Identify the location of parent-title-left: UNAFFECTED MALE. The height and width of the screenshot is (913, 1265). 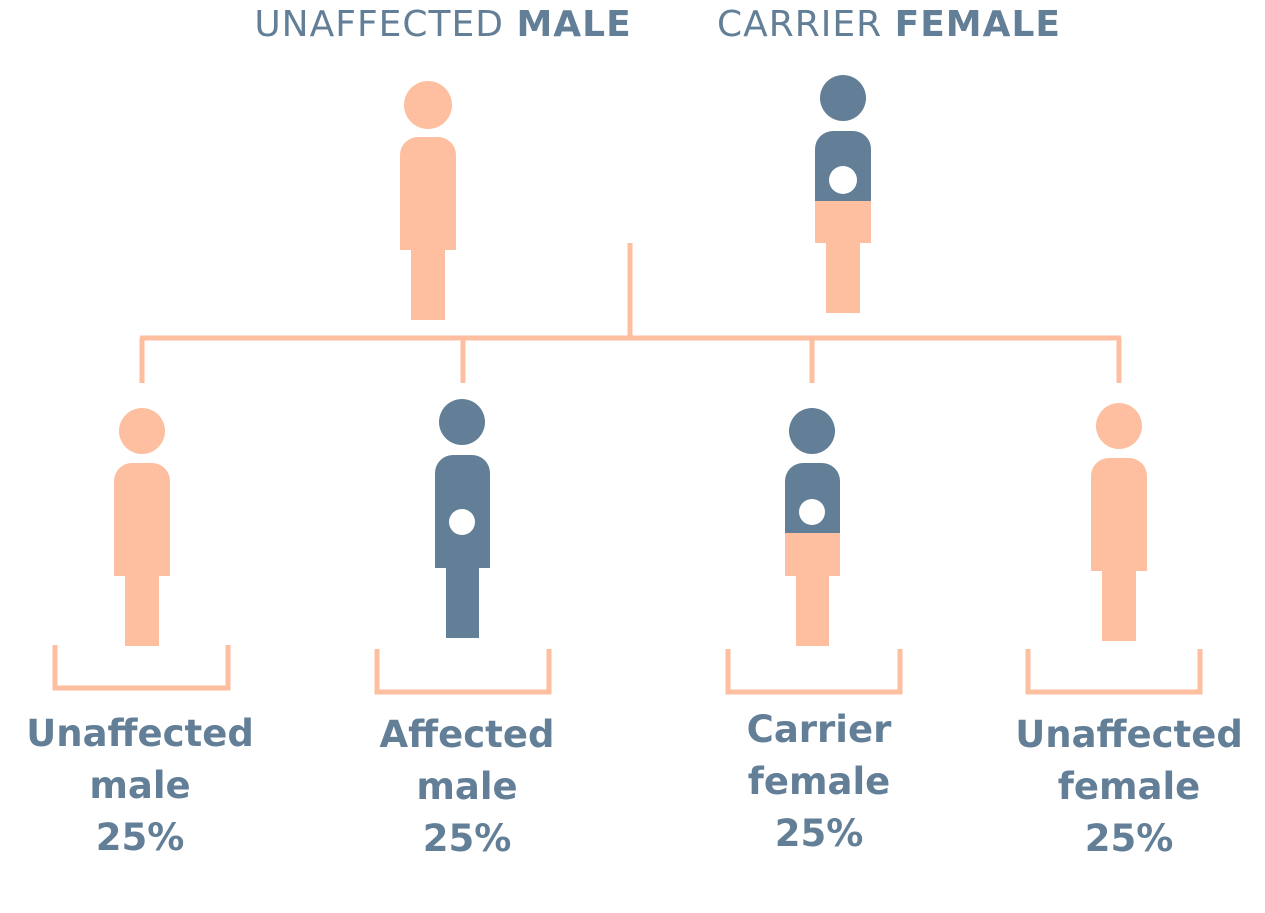
(442, 24).